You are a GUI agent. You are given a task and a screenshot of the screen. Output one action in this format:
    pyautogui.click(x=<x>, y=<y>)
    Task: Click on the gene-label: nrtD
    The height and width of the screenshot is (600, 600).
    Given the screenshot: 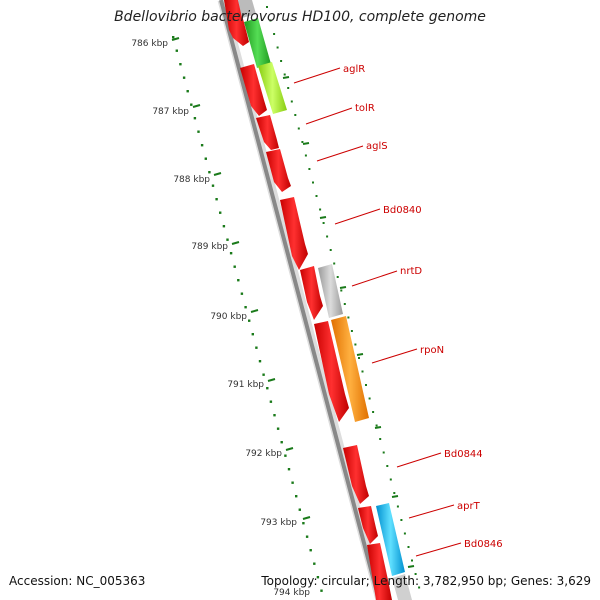 What is the action you would take?
    pyautogui.click(x=411, y=271)
    